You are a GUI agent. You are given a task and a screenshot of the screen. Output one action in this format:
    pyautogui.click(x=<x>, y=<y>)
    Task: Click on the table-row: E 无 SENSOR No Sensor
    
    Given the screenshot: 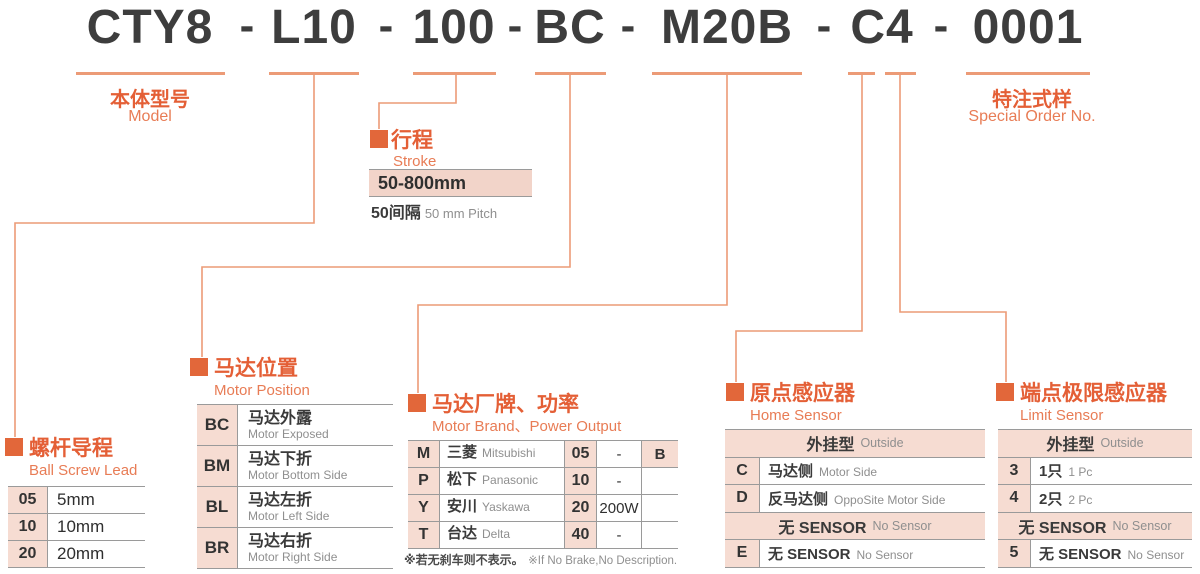 What is the action you would take?
    pyautogui.click(x=855, y=554)
    